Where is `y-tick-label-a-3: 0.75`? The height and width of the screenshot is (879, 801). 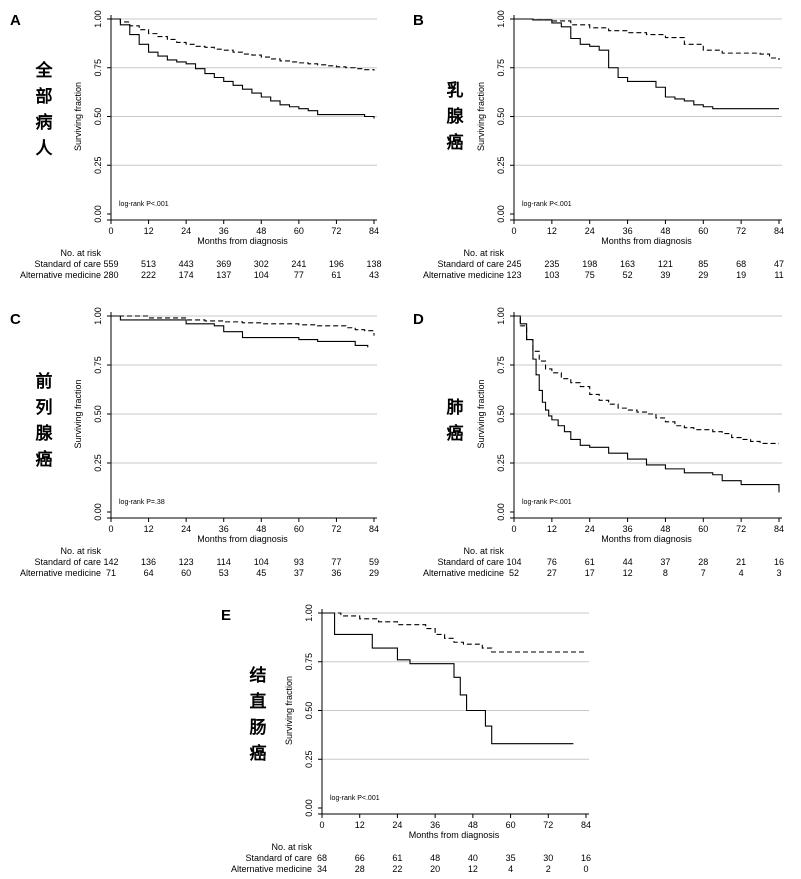
y-tick-label-a-3: 0.75 is located at coordinates (98, 68).